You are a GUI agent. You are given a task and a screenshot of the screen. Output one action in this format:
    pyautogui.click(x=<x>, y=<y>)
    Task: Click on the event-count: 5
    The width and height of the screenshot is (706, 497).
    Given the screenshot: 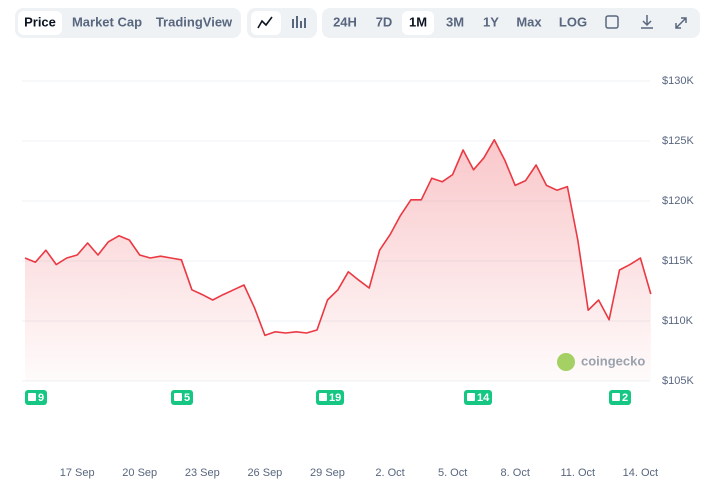 What is the action you would take?
    pyautogui.click(x=187, y=398)
    